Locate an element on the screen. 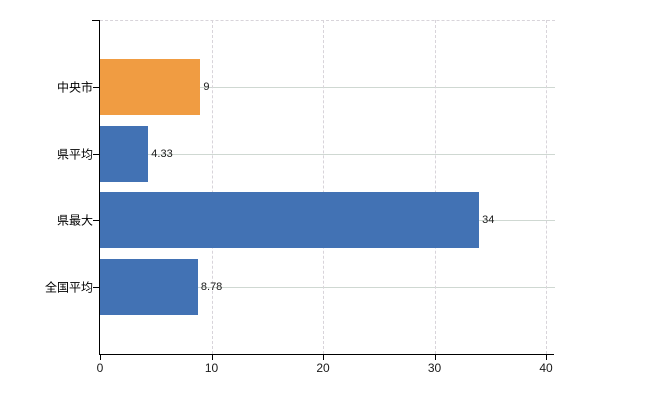  value-label: 34 is located at coordinates (488, 220).